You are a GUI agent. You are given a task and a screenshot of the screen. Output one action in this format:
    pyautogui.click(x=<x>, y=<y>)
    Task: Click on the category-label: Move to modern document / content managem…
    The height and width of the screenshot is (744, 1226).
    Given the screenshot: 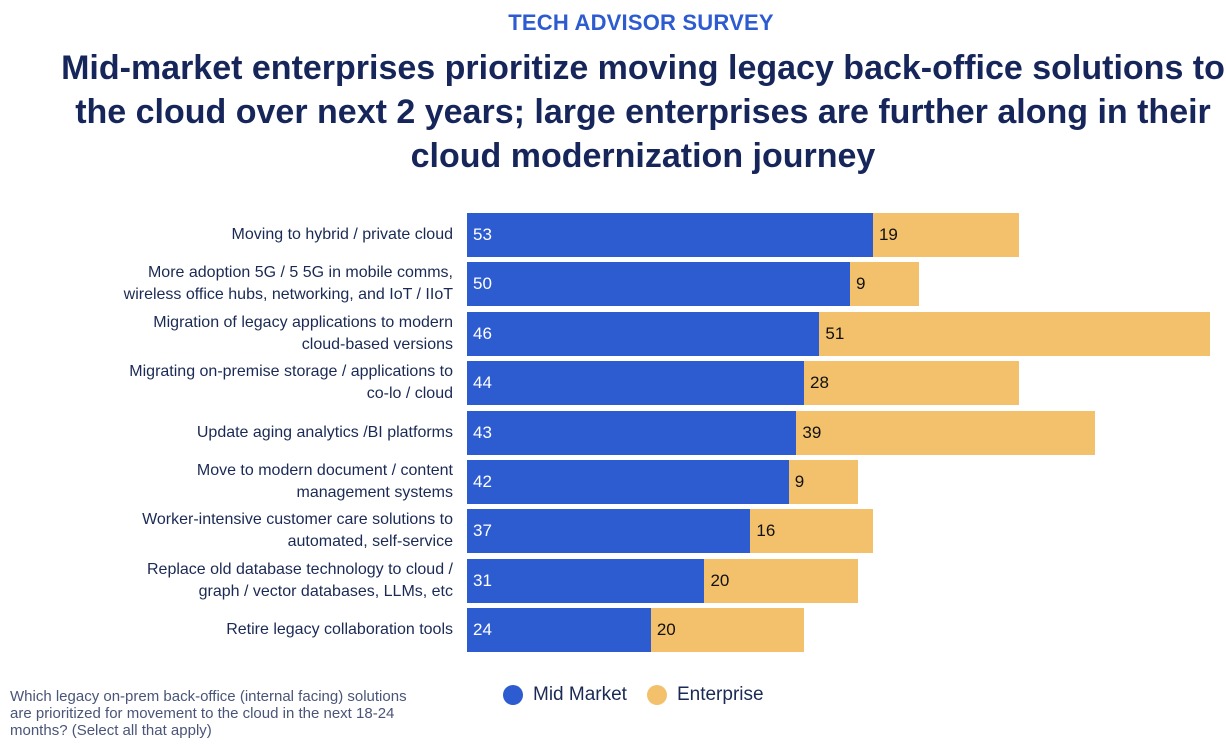 What is the action you would take?
    pyautogui.click(x=324, y=481)
    